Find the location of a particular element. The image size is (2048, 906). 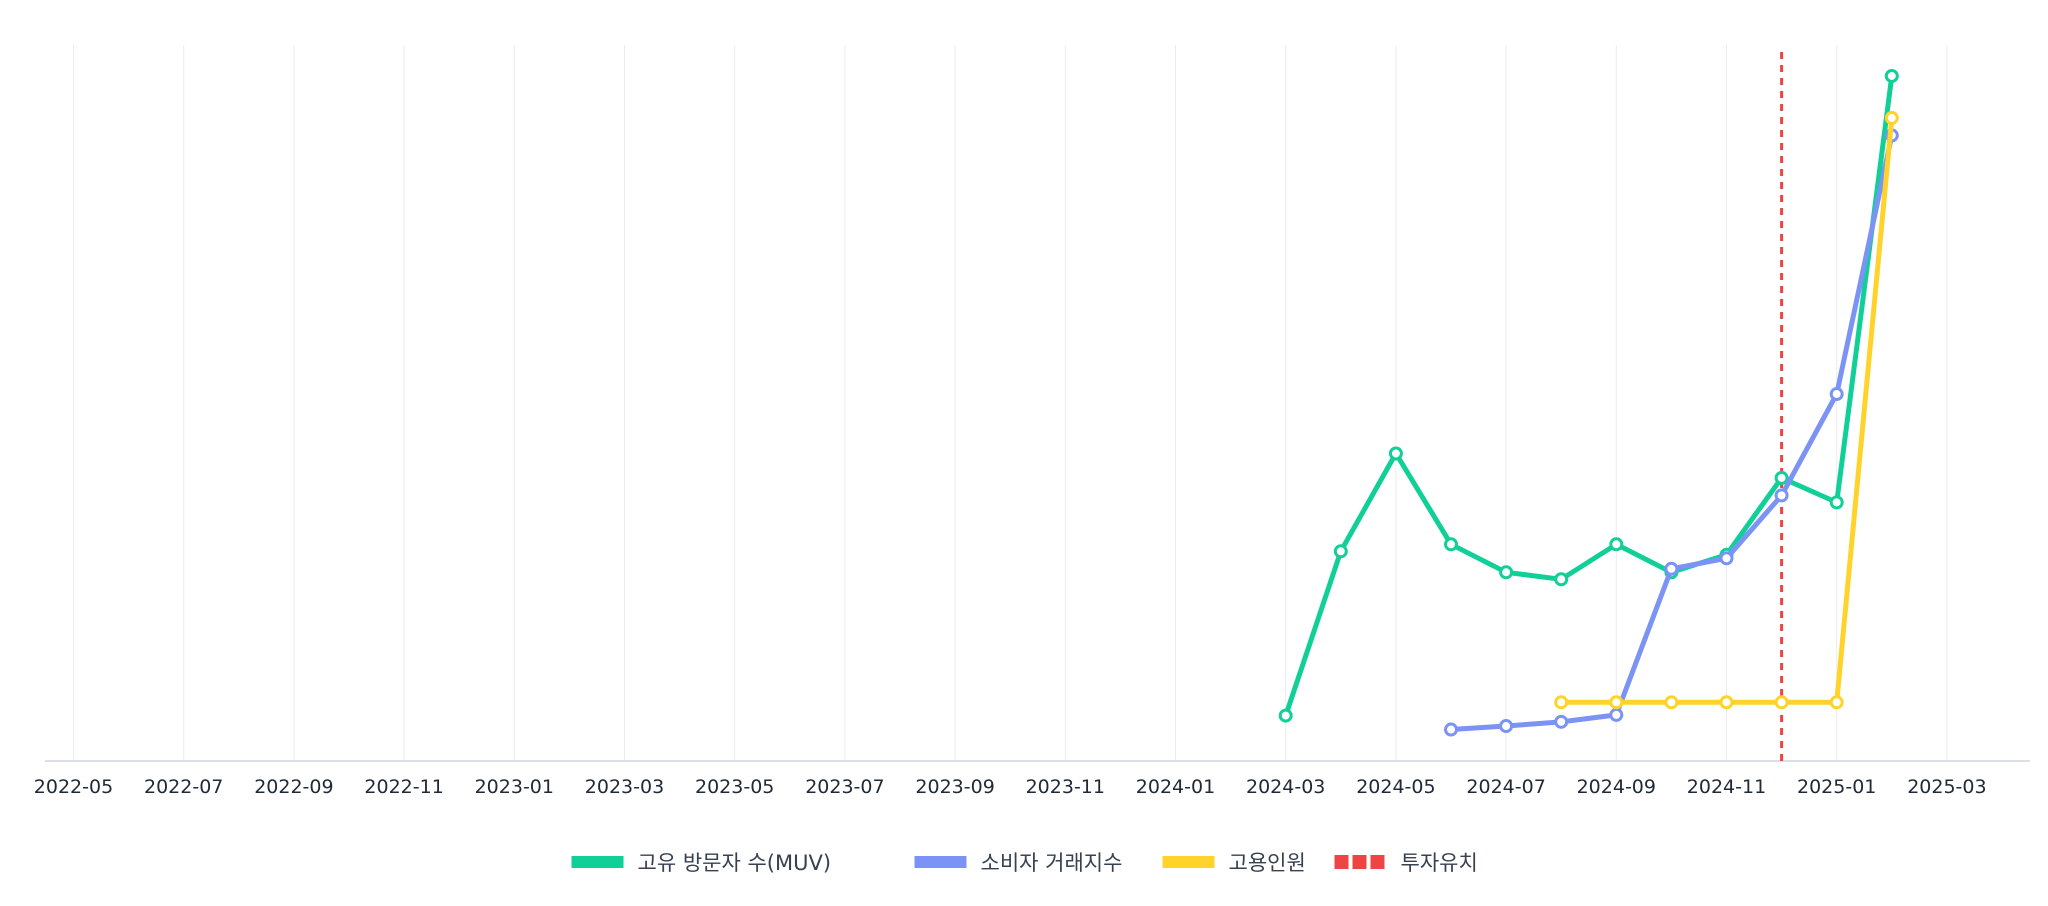

x-tick-label: 2022-11 is located at coordinates (403, 787).